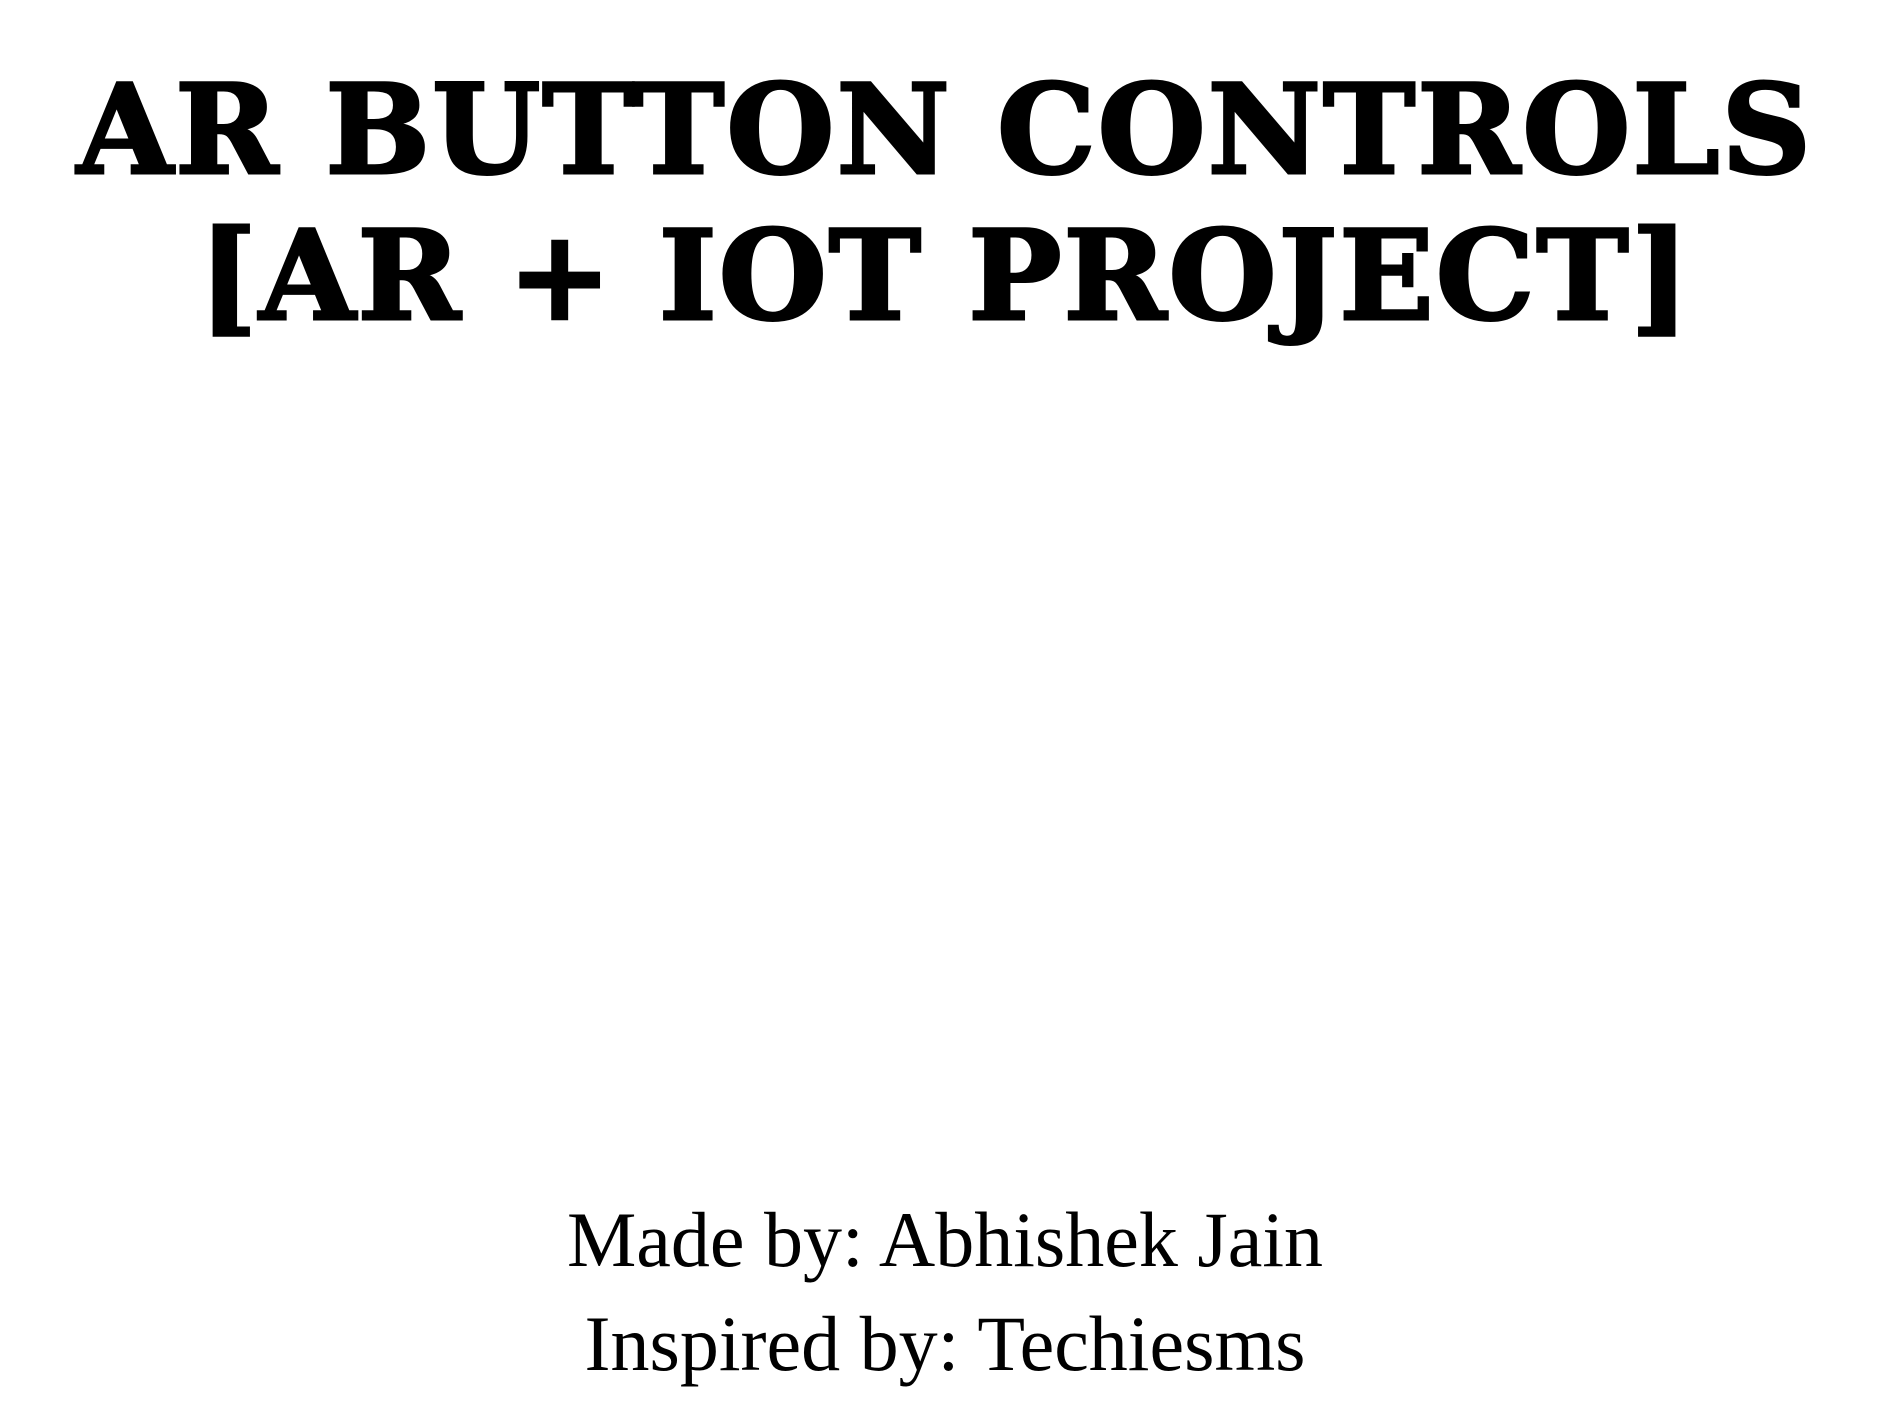 Image resolution: width=1890 pixels, height=1417 pixels. What do you see at coordinates (944, 131) in the screenshot?
I see `title-line-1: AR BUTTON CONTROLS` at bounding box center [944, 131].